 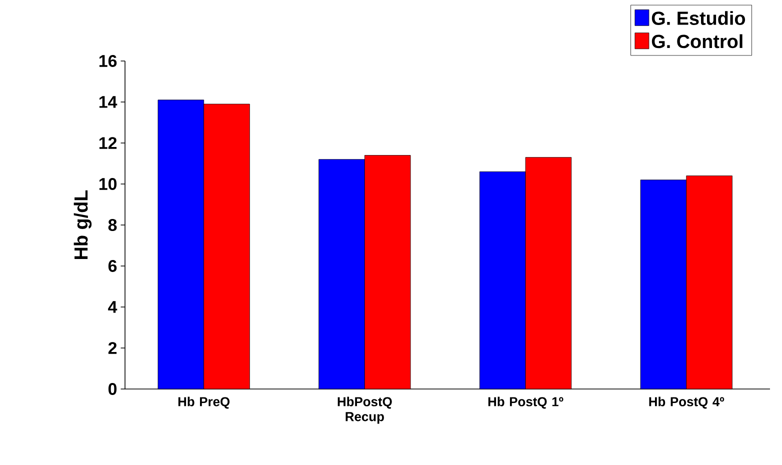 What do you see at coordinates (699, 18) in the screenshot?
I see `legend-label: G. Estudio` at bounding box center [699, 18].